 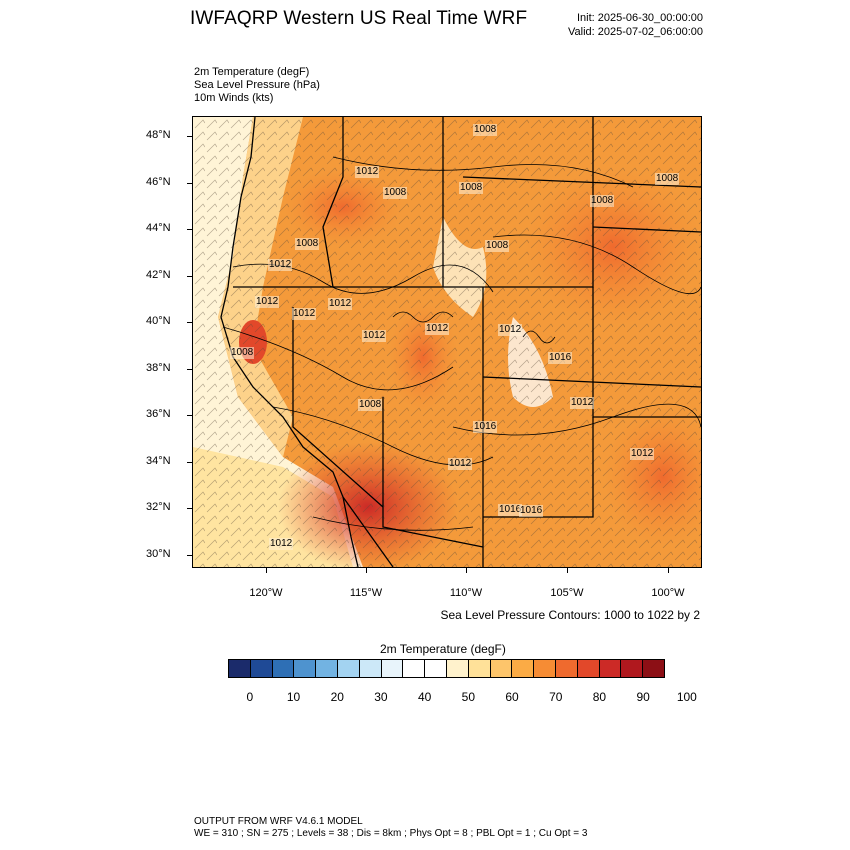 What do you see at coordinates (158, 507) in the screenshot?
I see `lat-label-32n: 32°N` at bounding box center [158, 507].